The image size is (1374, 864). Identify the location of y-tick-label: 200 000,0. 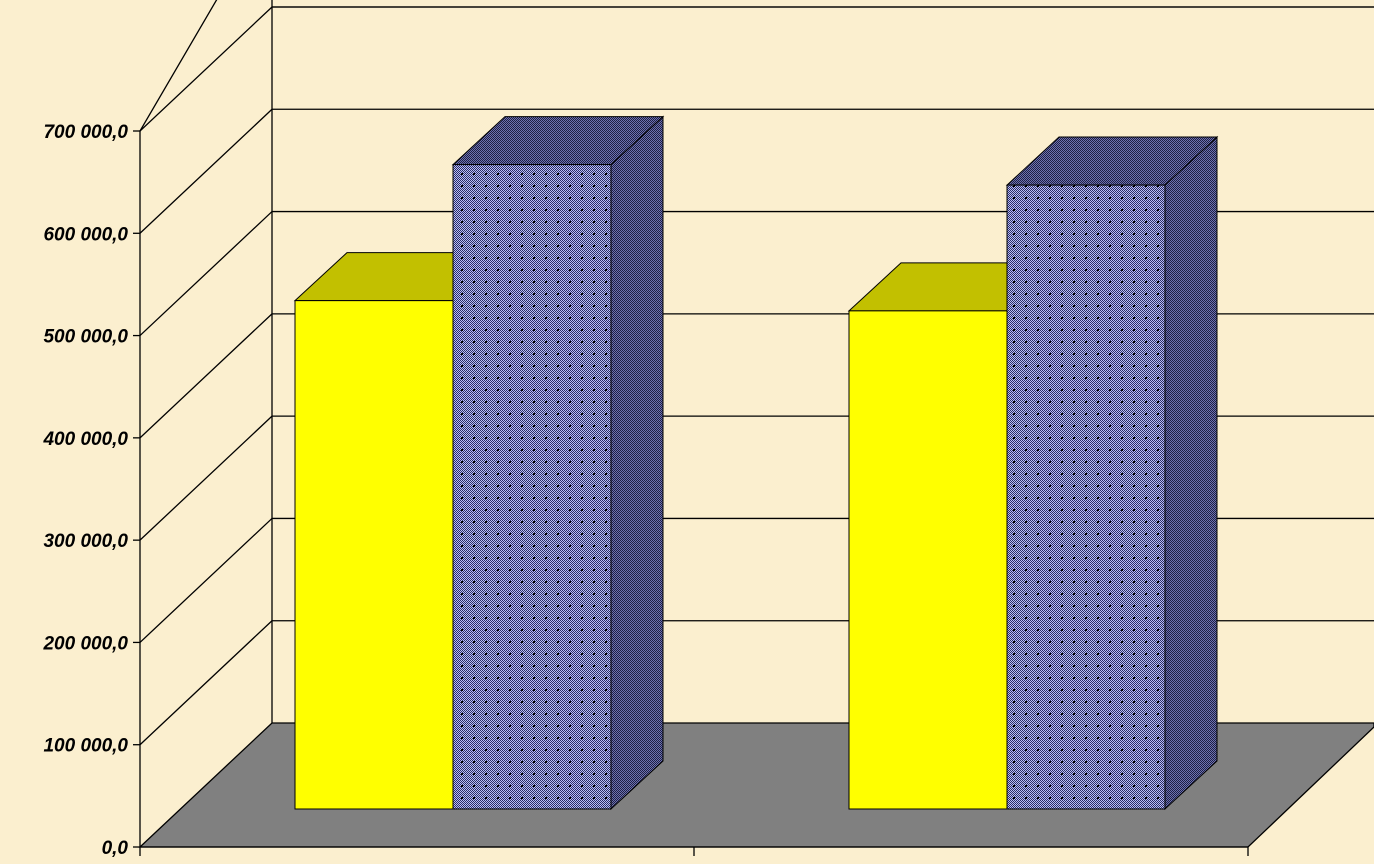
(85, 643).